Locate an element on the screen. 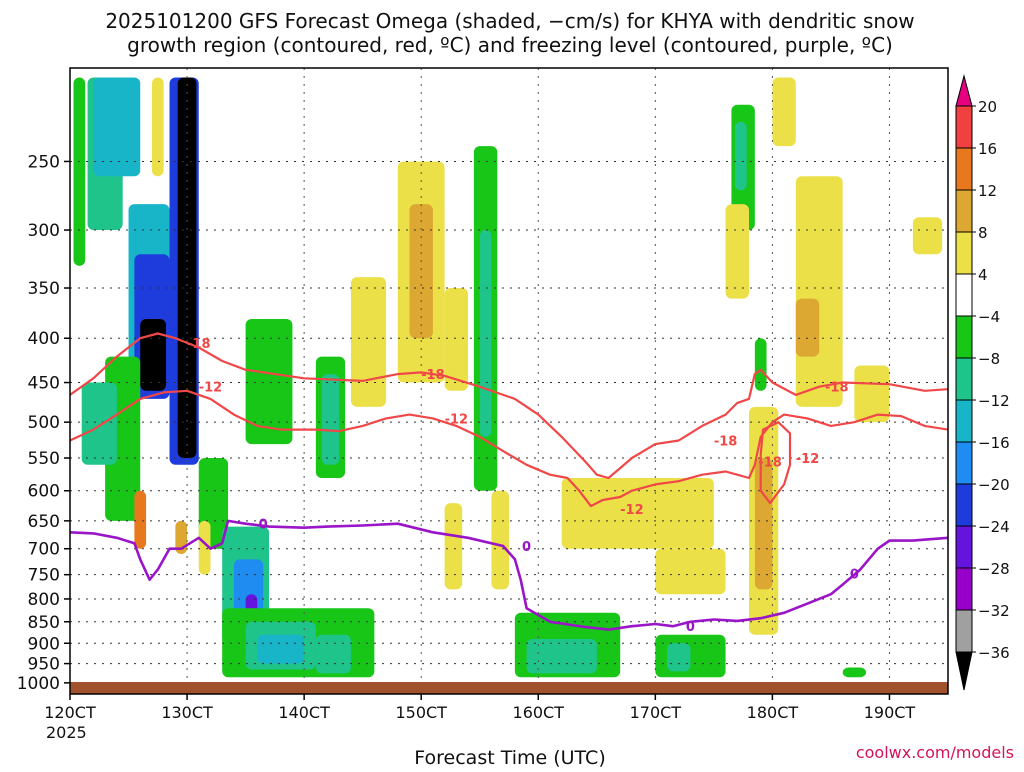  contour-label-4: -18 is located at coordinates (726, 442).